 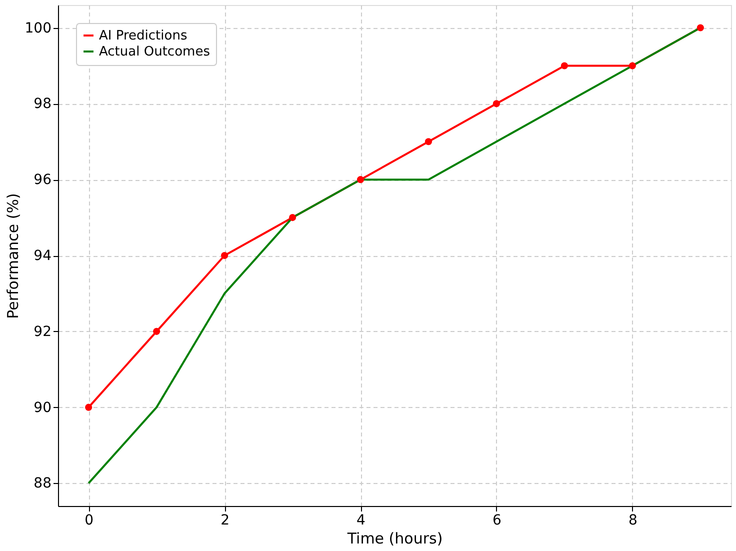 I want to click on y-tick-label: 90, so click(x=43, y=408).